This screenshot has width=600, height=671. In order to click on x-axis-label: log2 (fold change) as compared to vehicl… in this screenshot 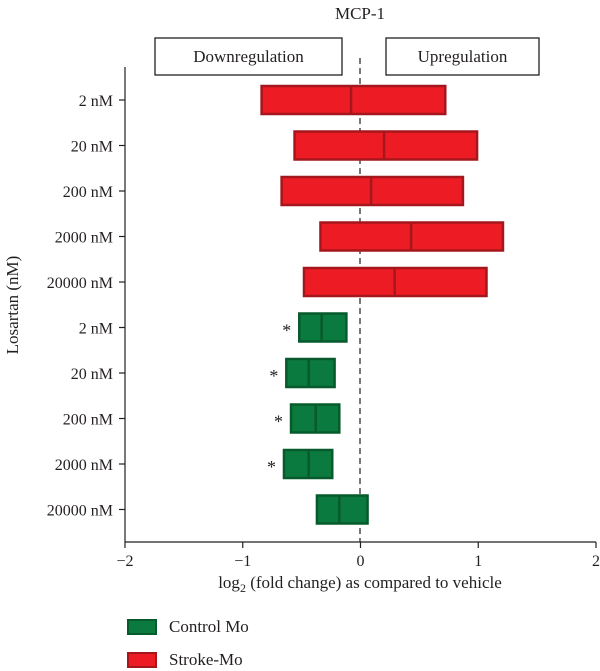, I will do `click(360, 584)`.